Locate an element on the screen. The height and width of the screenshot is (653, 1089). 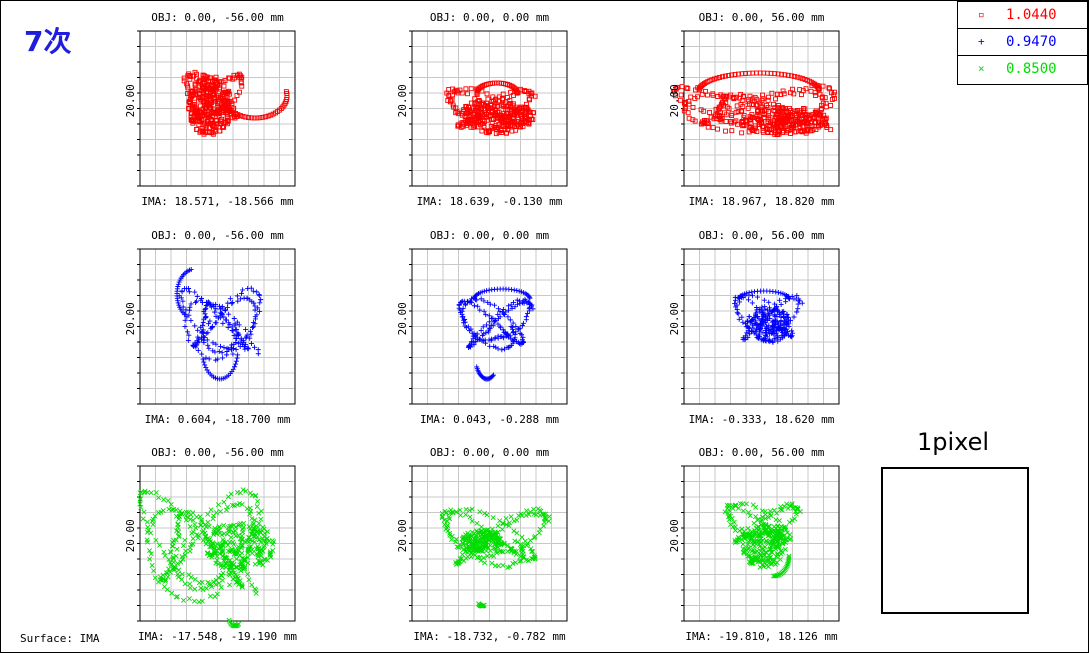
ima-label: IMA: 18.967, 18.820 mm is located at coordinates (762, 201).